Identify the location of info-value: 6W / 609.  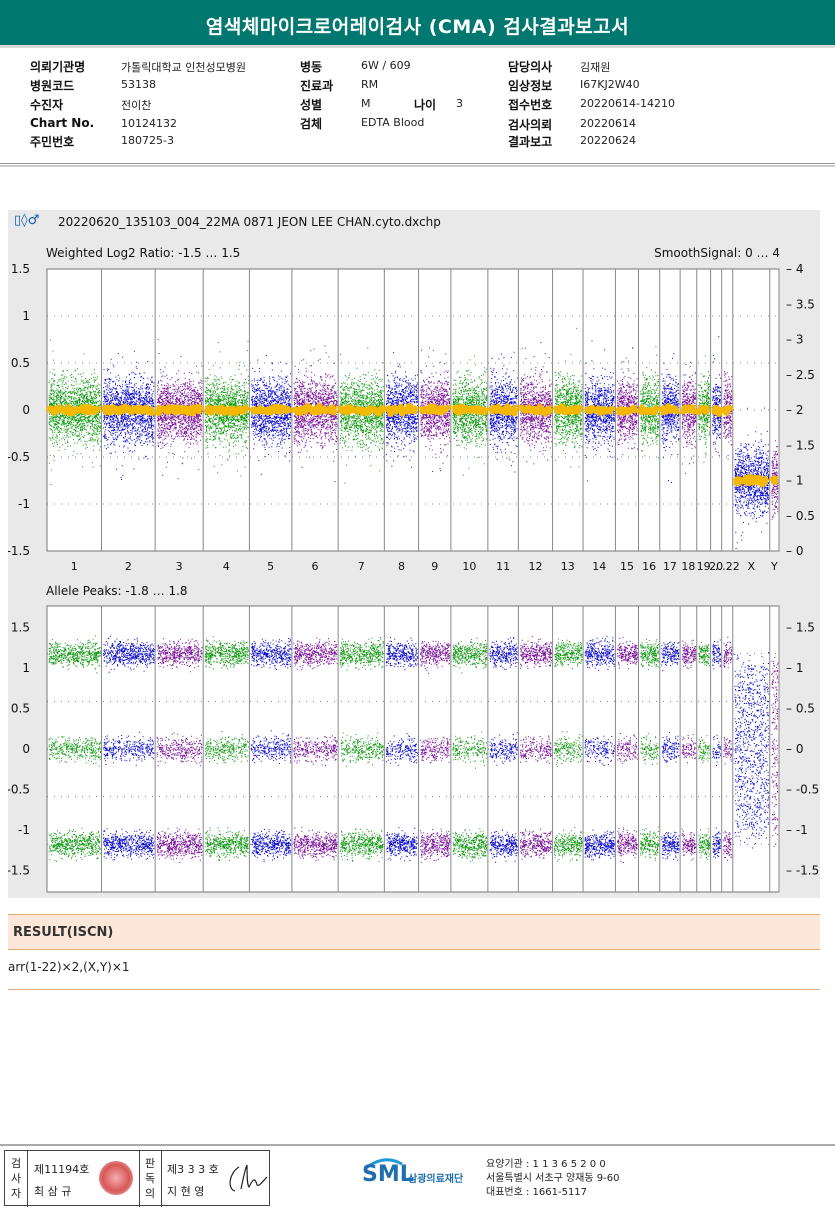
(386, 65).